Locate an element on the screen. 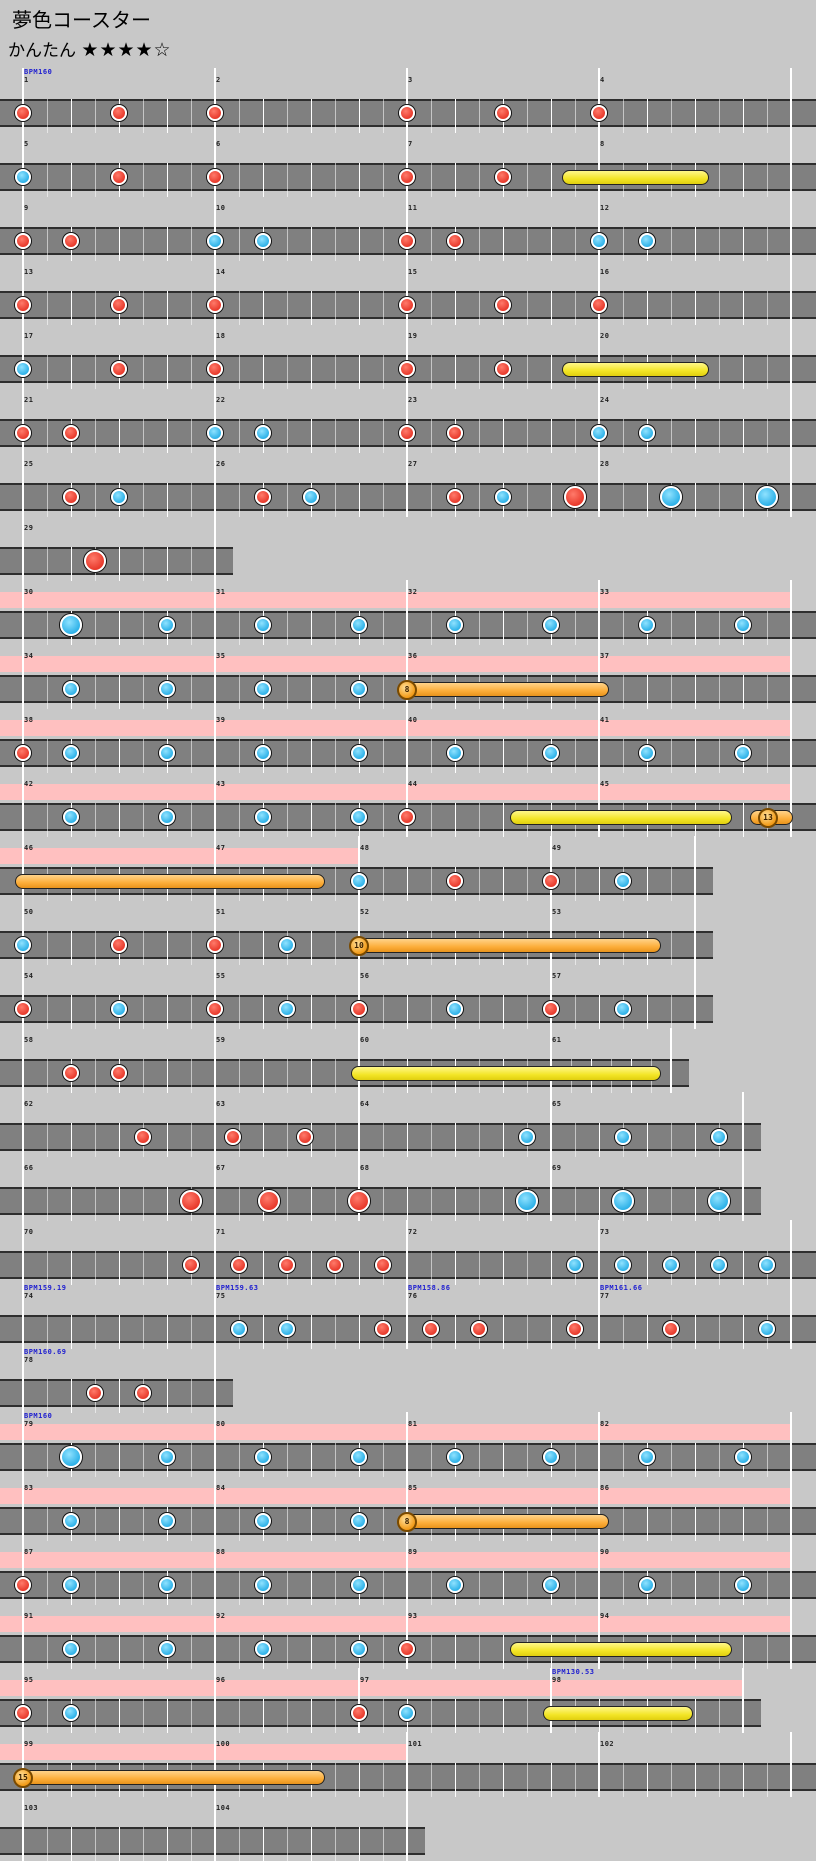  measure-number: 100 is located at coordinates (223, 1744).